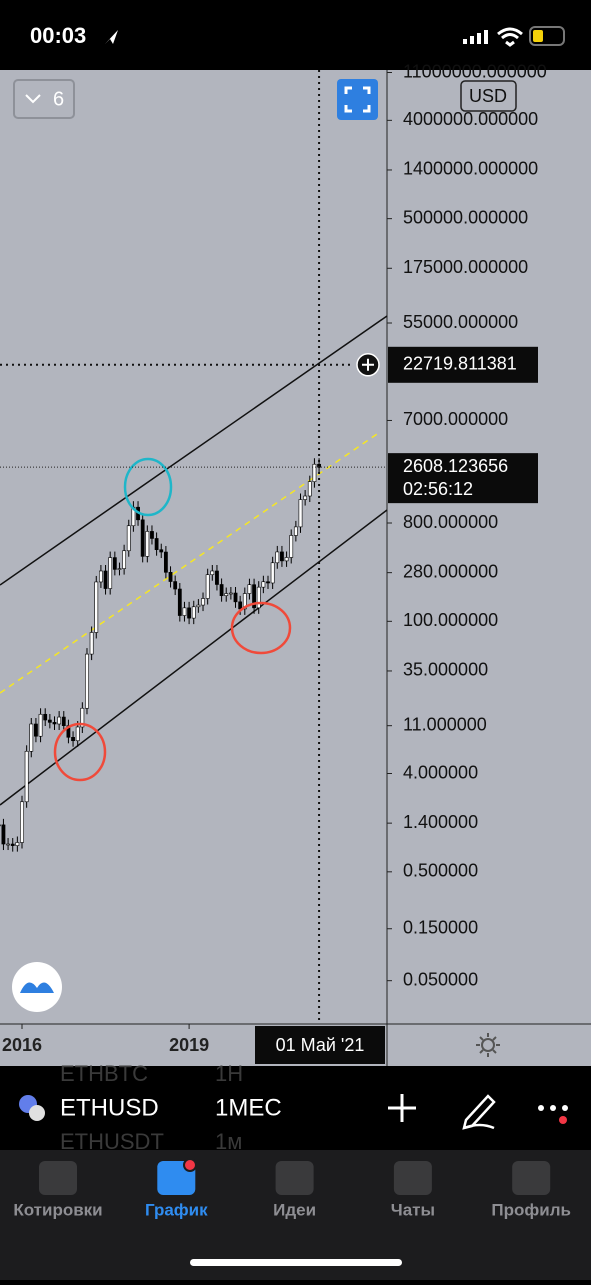 Image resolution: width=591 pixels, height=1285 pixels. I want to click on logo, so click(37, 987).